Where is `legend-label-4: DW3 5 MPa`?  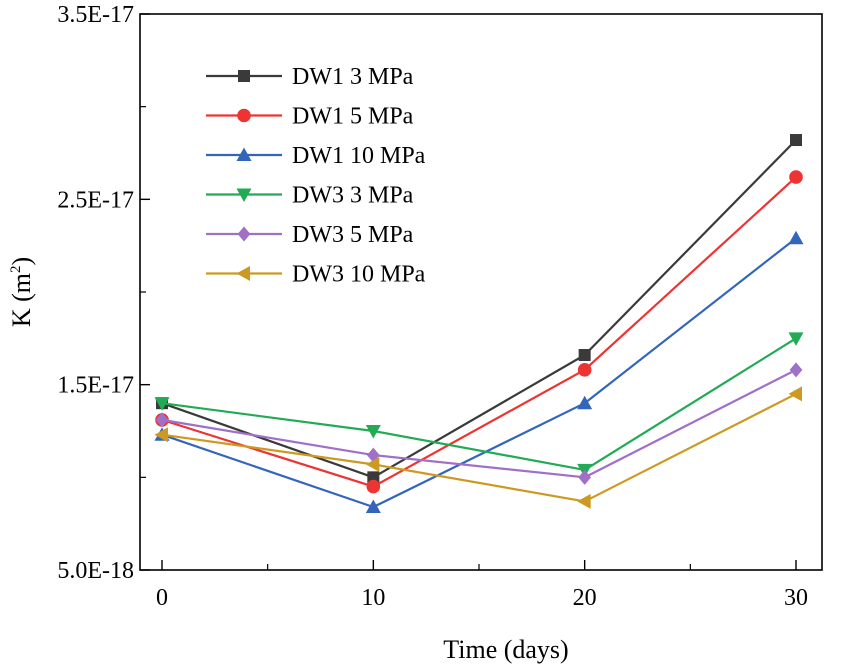
legend-label-4: DW3 5 MPa is located at coordinates (353, 235).